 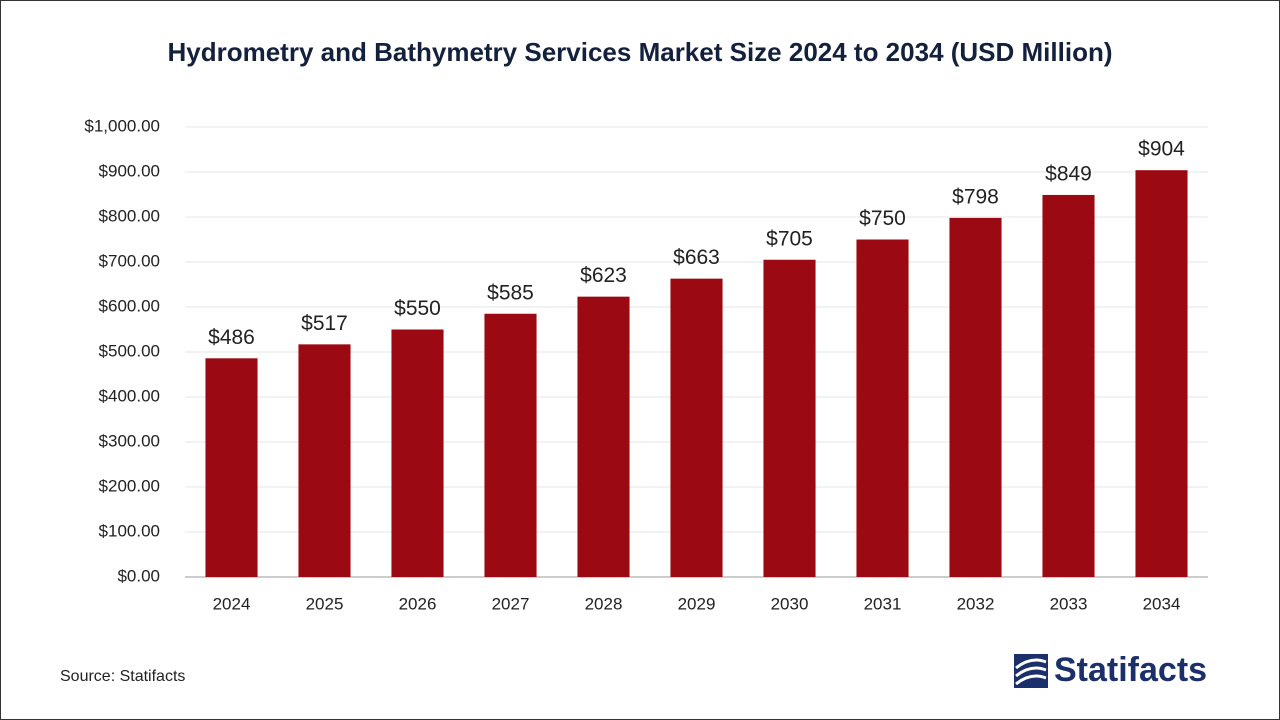 I want to click on value-label: $486, so click(x=231, y=337).